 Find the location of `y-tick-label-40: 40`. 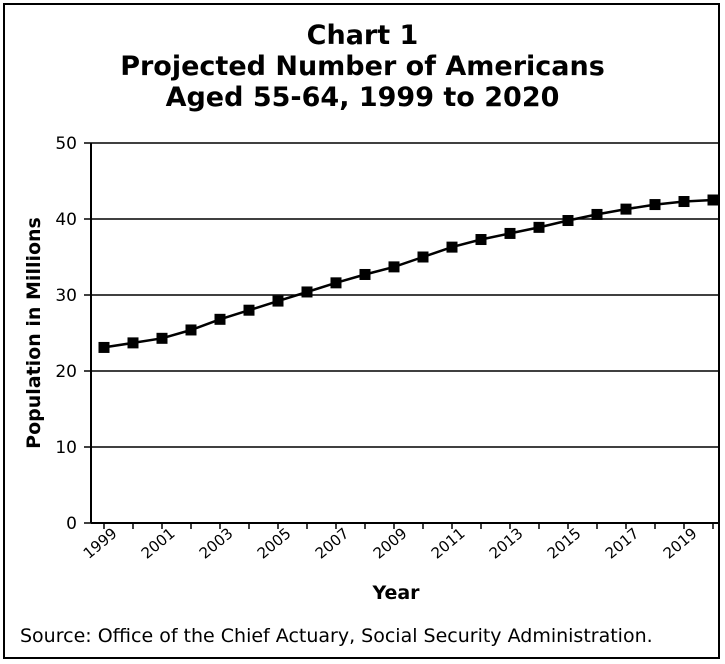

y-tick-label-40: 40 is located at coordinates (66, 220).